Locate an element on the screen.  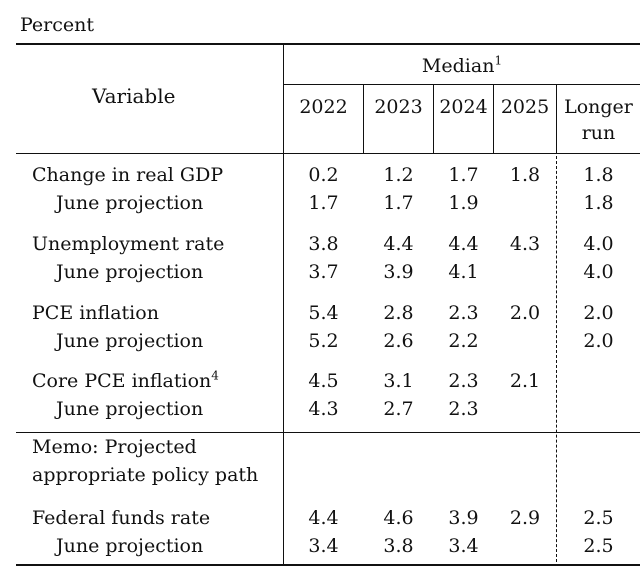
row-label-text: PCE inflation is located at coordinates (95, 313).